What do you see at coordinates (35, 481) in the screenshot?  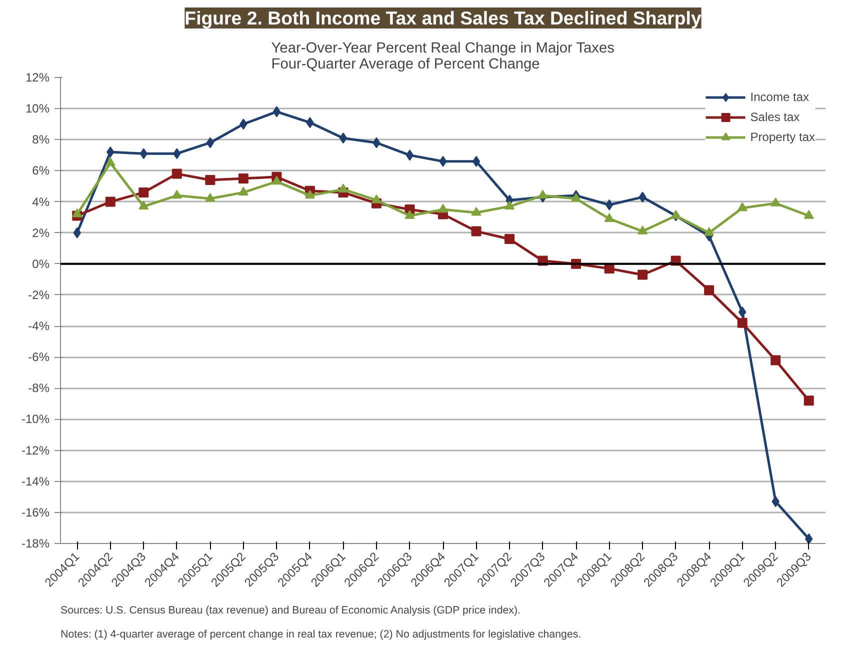 I see `y-tick-label: -14%` at bounding box center [35, 481].